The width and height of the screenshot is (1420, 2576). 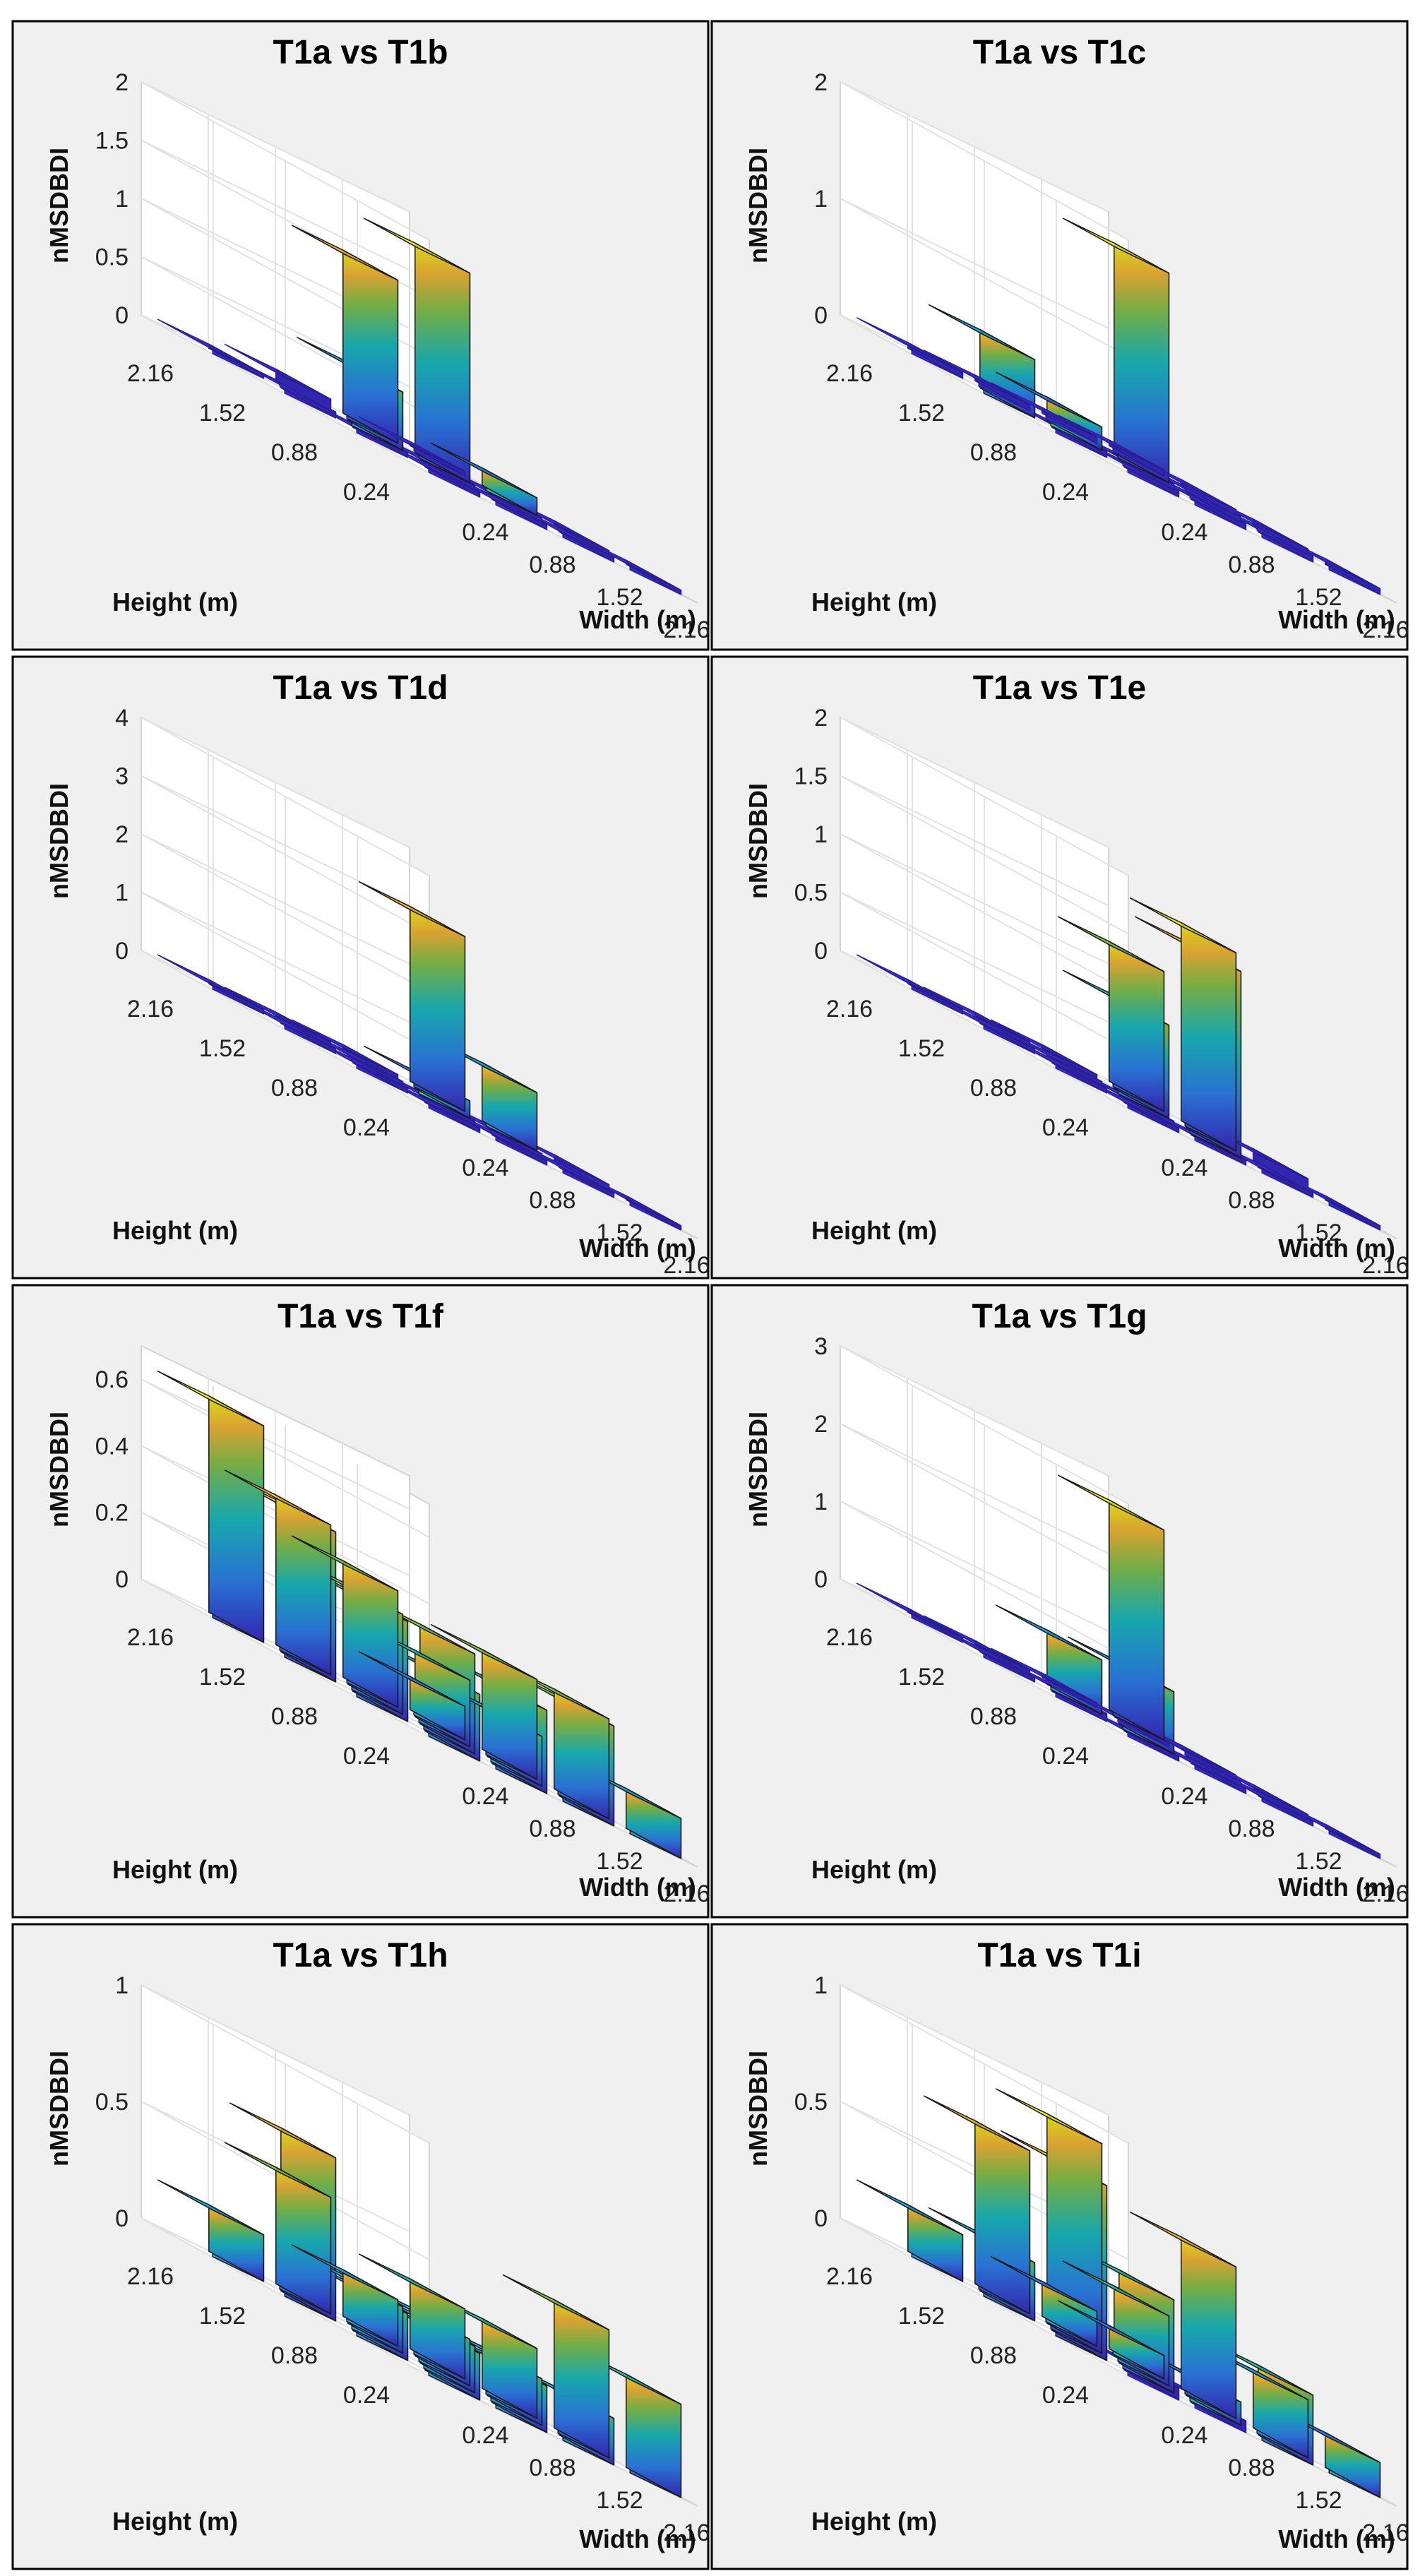 I want to click on y-tick-label: 1.52, so click(x=921, y=413).